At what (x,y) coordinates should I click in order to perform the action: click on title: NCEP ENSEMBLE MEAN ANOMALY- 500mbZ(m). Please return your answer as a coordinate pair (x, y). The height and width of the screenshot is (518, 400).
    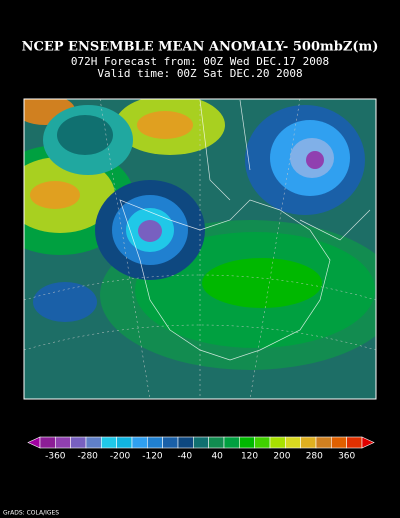
    Looking at the image, I should click on (200, 47).